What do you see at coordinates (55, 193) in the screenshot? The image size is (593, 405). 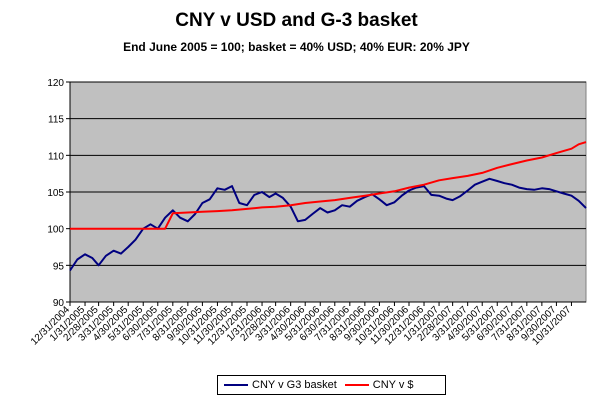 I see `y-tick-label-3: 105` at bounding box center [55, 193].